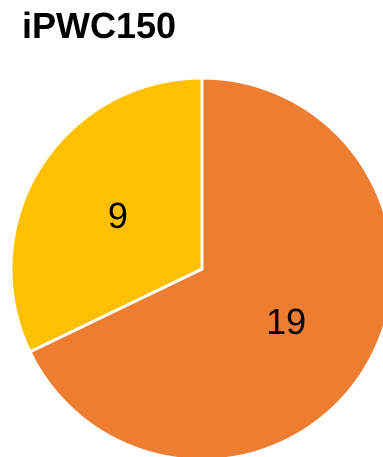 This screenshot has width=383, height=457. What do you see at coordinates (118, 215) in the screenshot?
I see `pie-data-label-1: 9` at bounding box center [118, 215].